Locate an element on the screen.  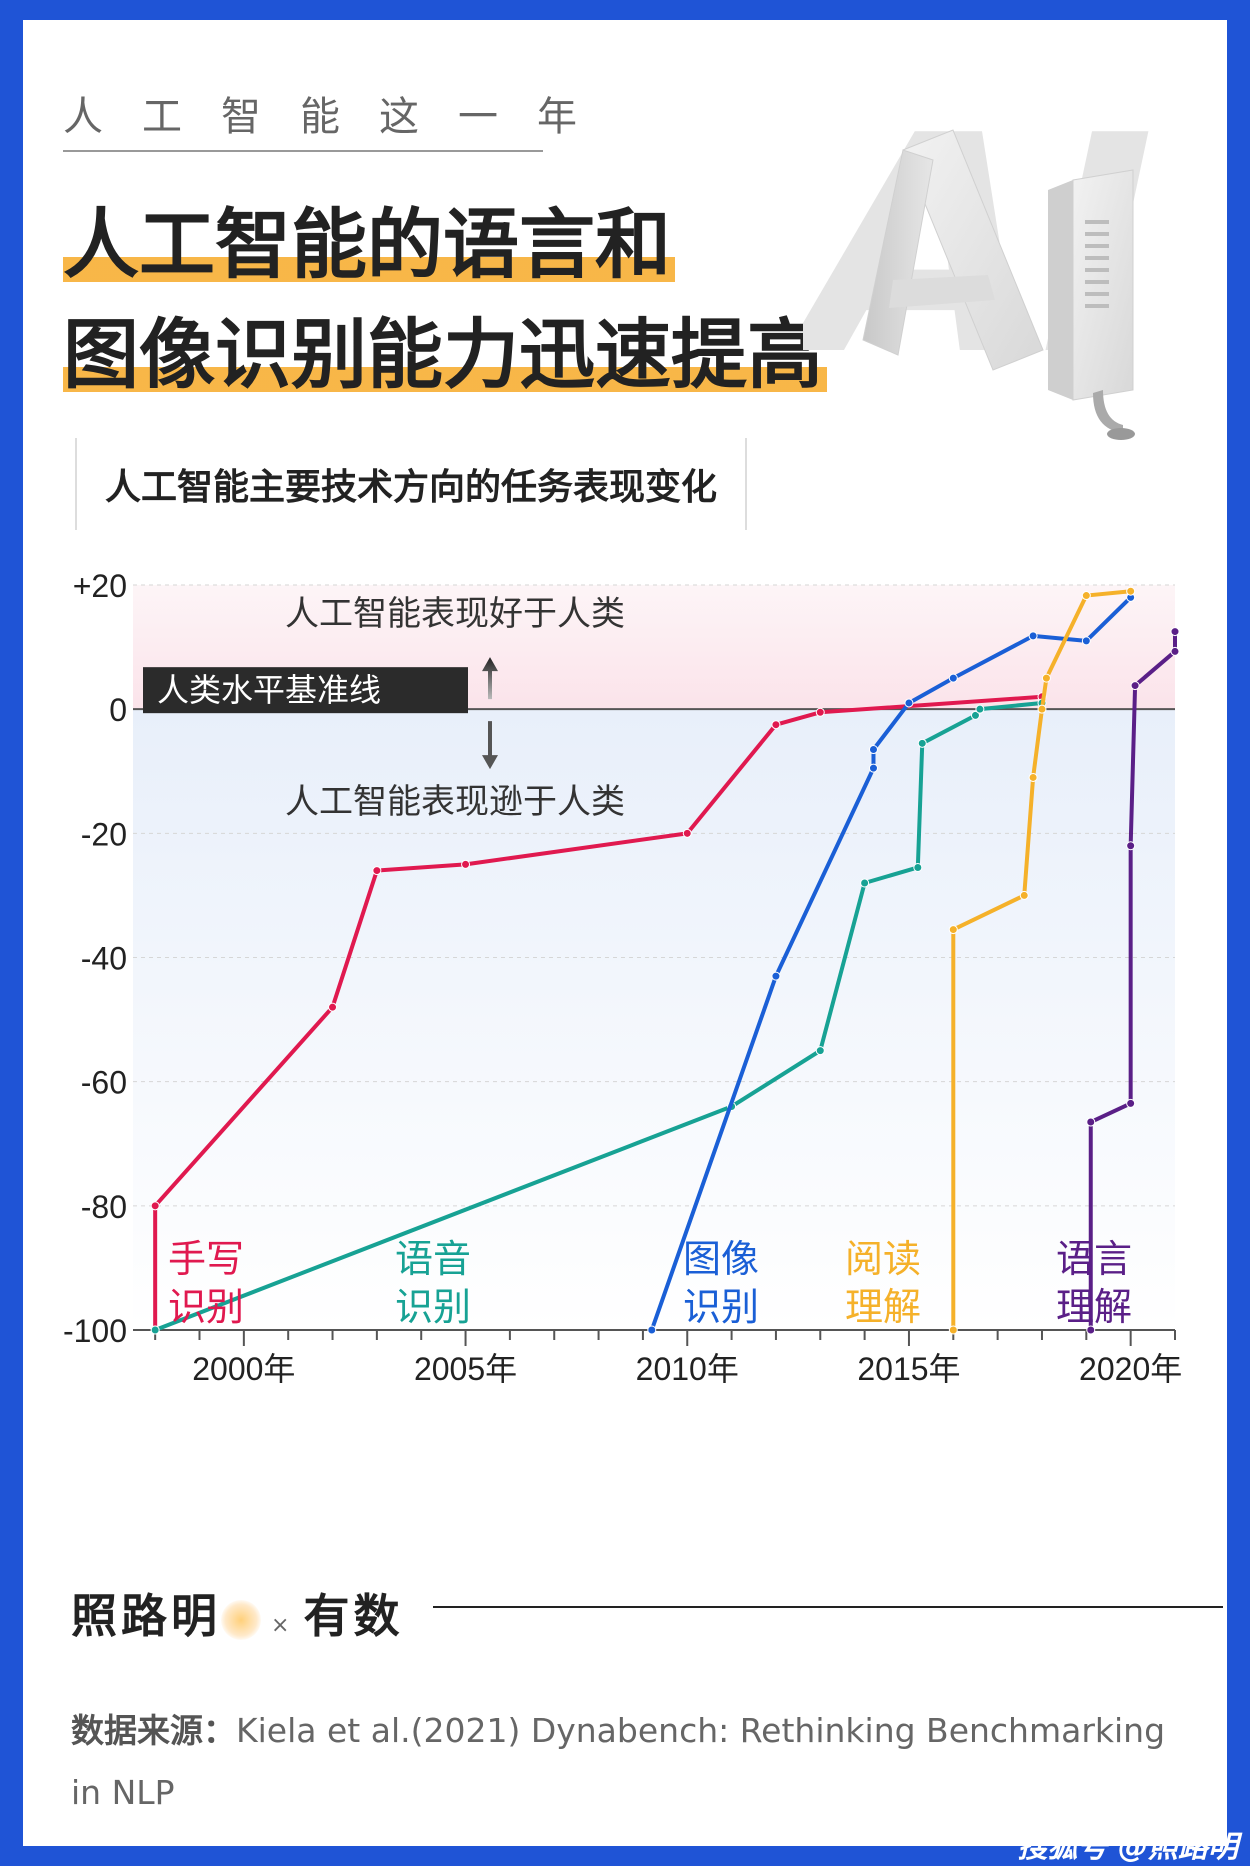
above-human-label: 人工智能表现好于人类 is located at coordinates (455, 614).